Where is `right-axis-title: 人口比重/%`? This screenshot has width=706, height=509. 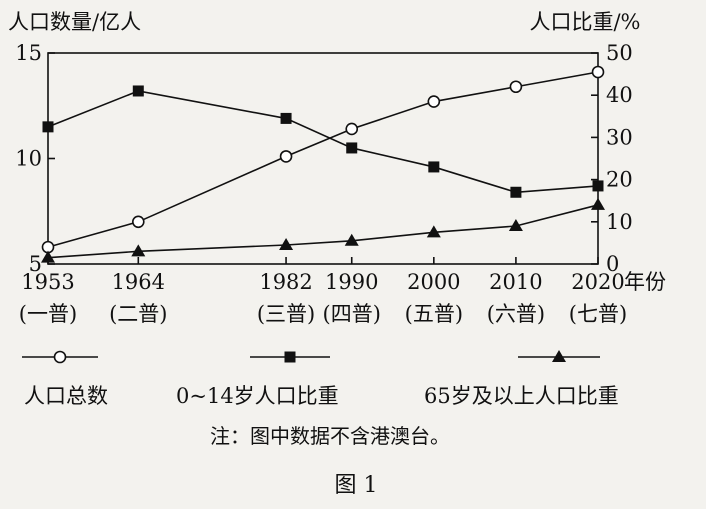
right-axis-title: 人口比重/% is located at coordinates (584, 22).